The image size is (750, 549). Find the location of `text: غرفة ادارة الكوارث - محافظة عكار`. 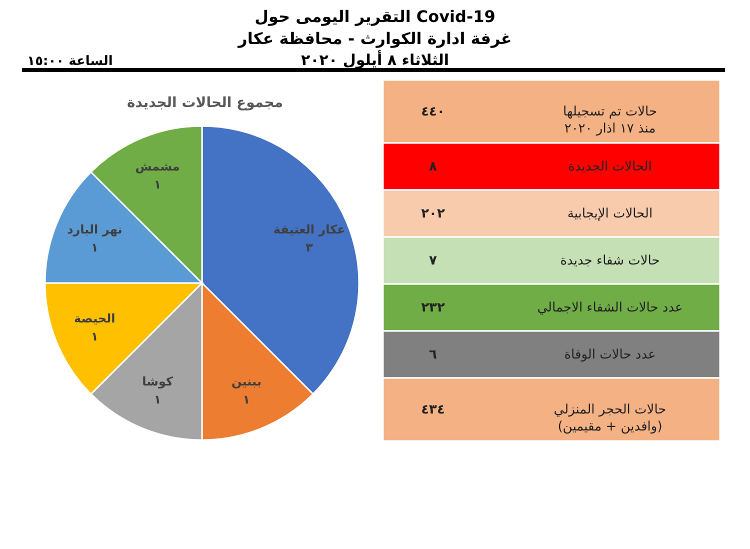

text: غرفة ادارة الكوارث - محافظة عكار is located at coordinates (374, 38).